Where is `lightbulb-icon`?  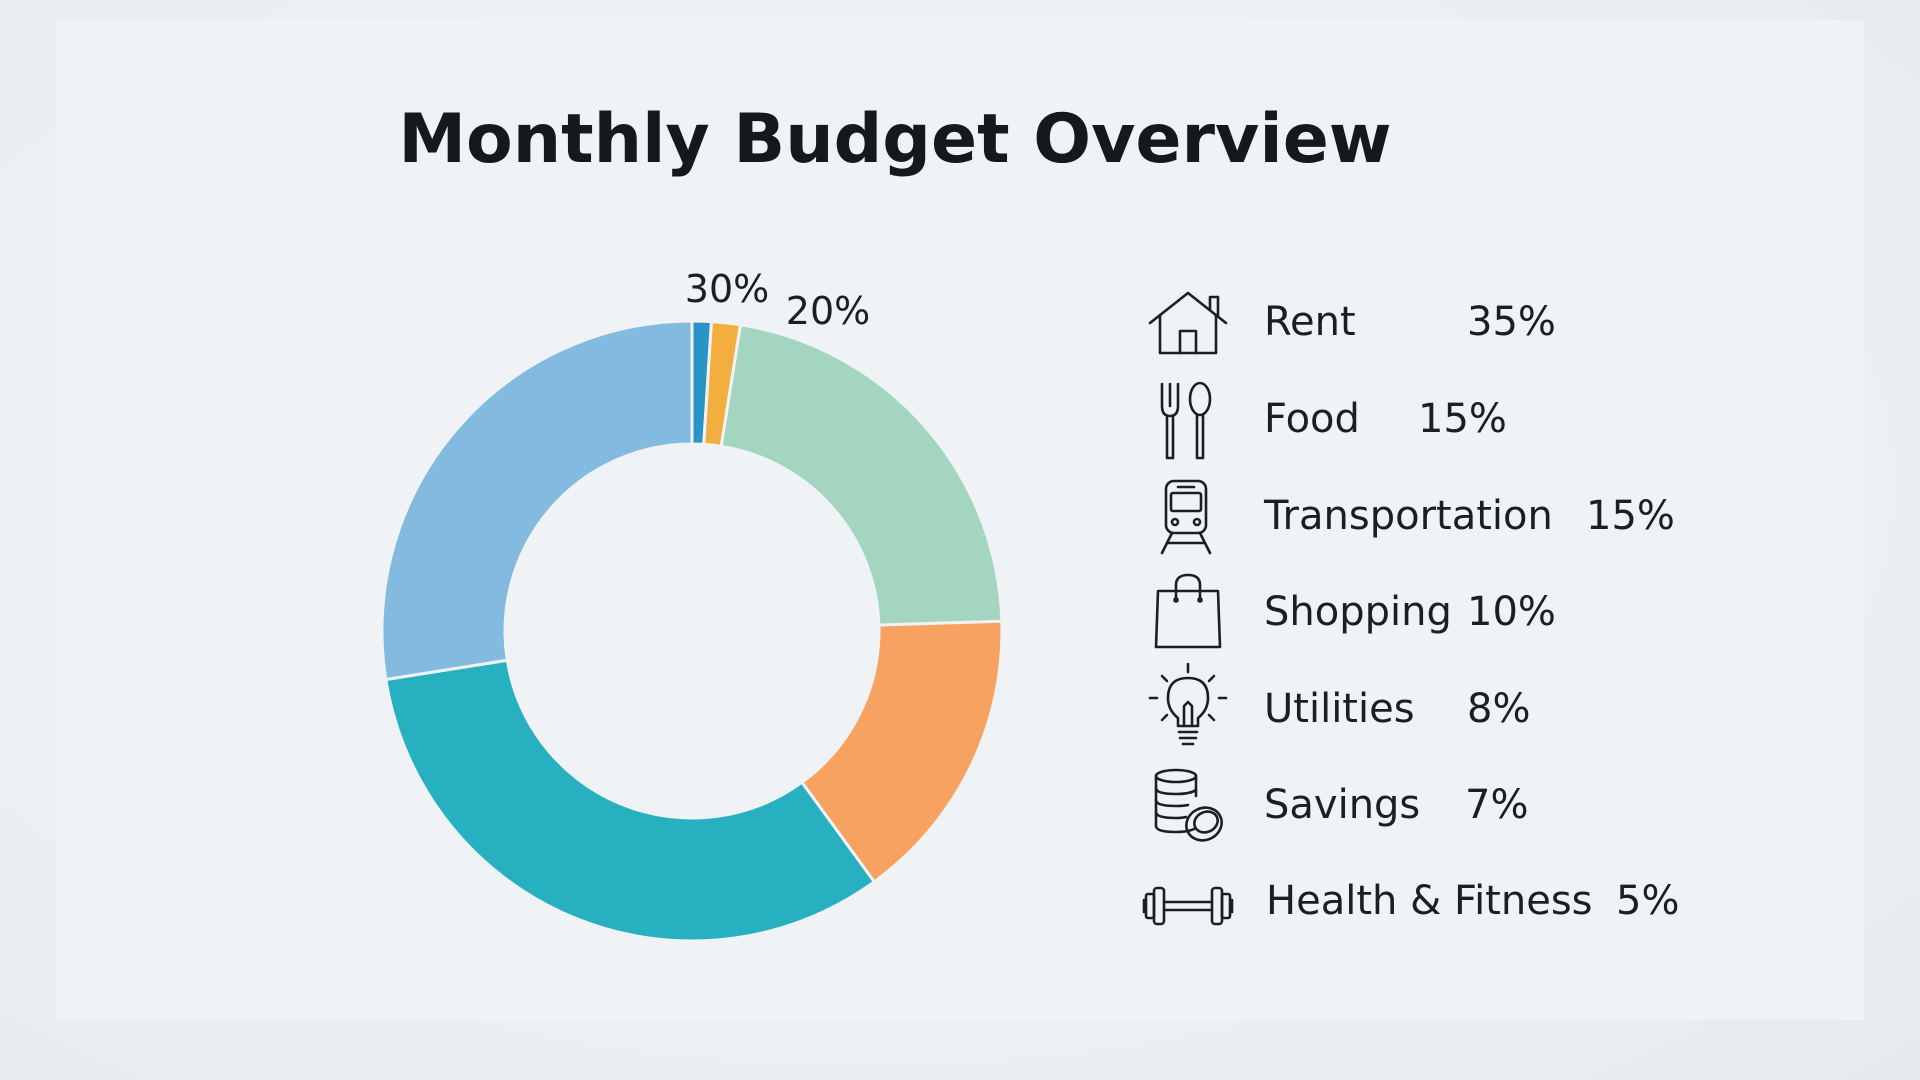 lightbulb-icon is located at coordinates (1188, 707).